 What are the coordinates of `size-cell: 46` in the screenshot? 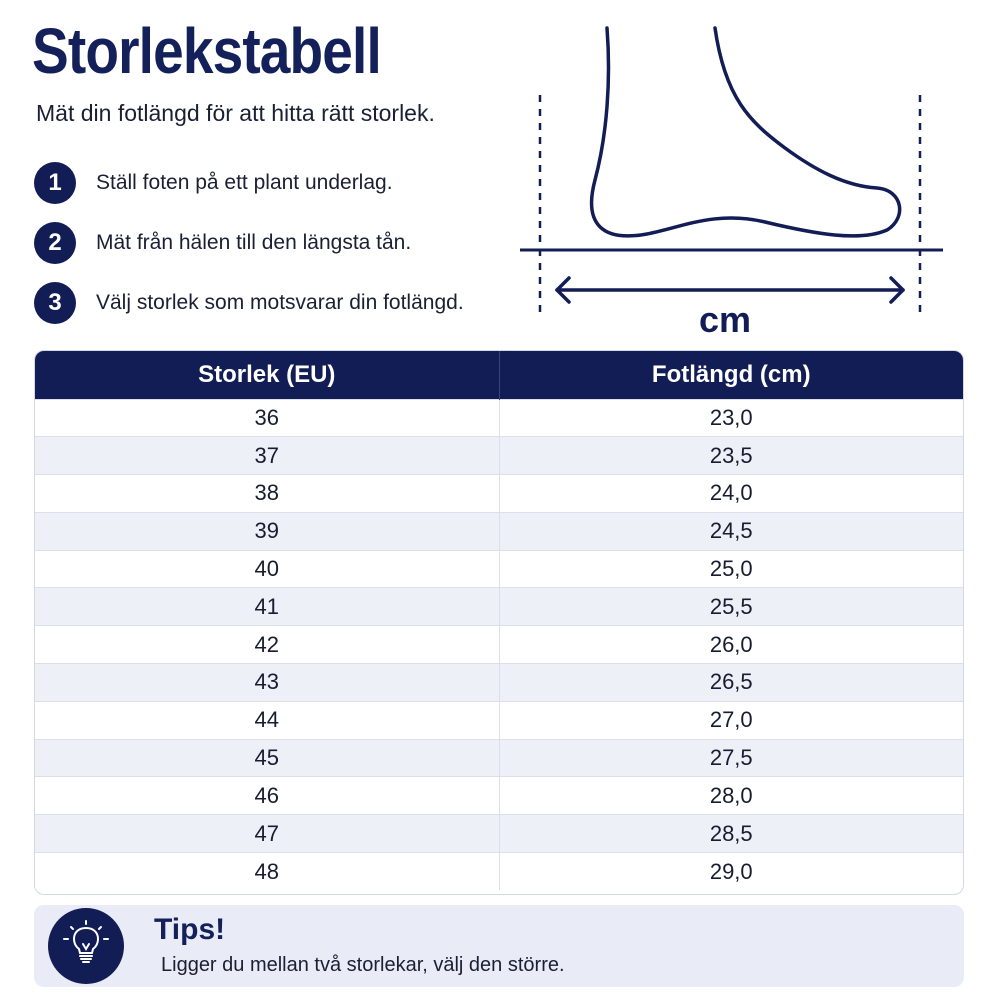 It's located at (267, 795).